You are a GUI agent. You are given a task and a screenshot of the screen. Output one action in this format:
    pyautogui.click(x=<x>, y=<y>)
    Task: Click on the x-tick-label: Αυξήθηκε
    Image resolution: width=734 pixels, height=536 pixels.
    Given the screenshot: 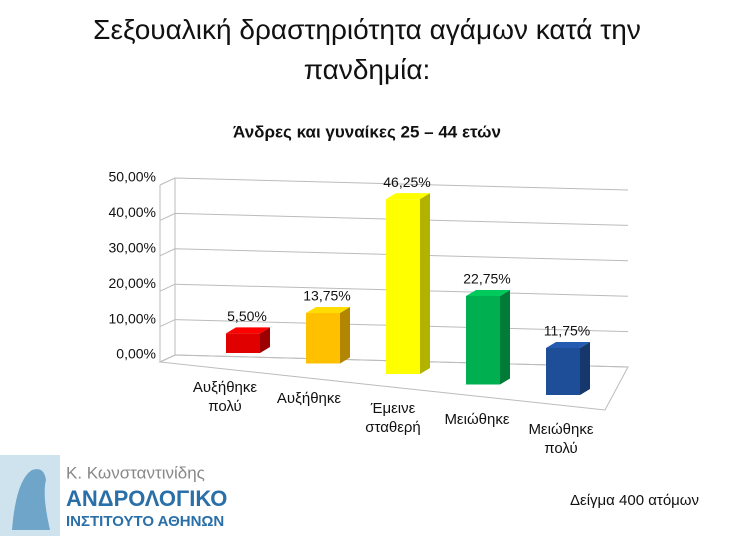 What is the action you would take?
    pyautogui.click(x=309, y=398)
    